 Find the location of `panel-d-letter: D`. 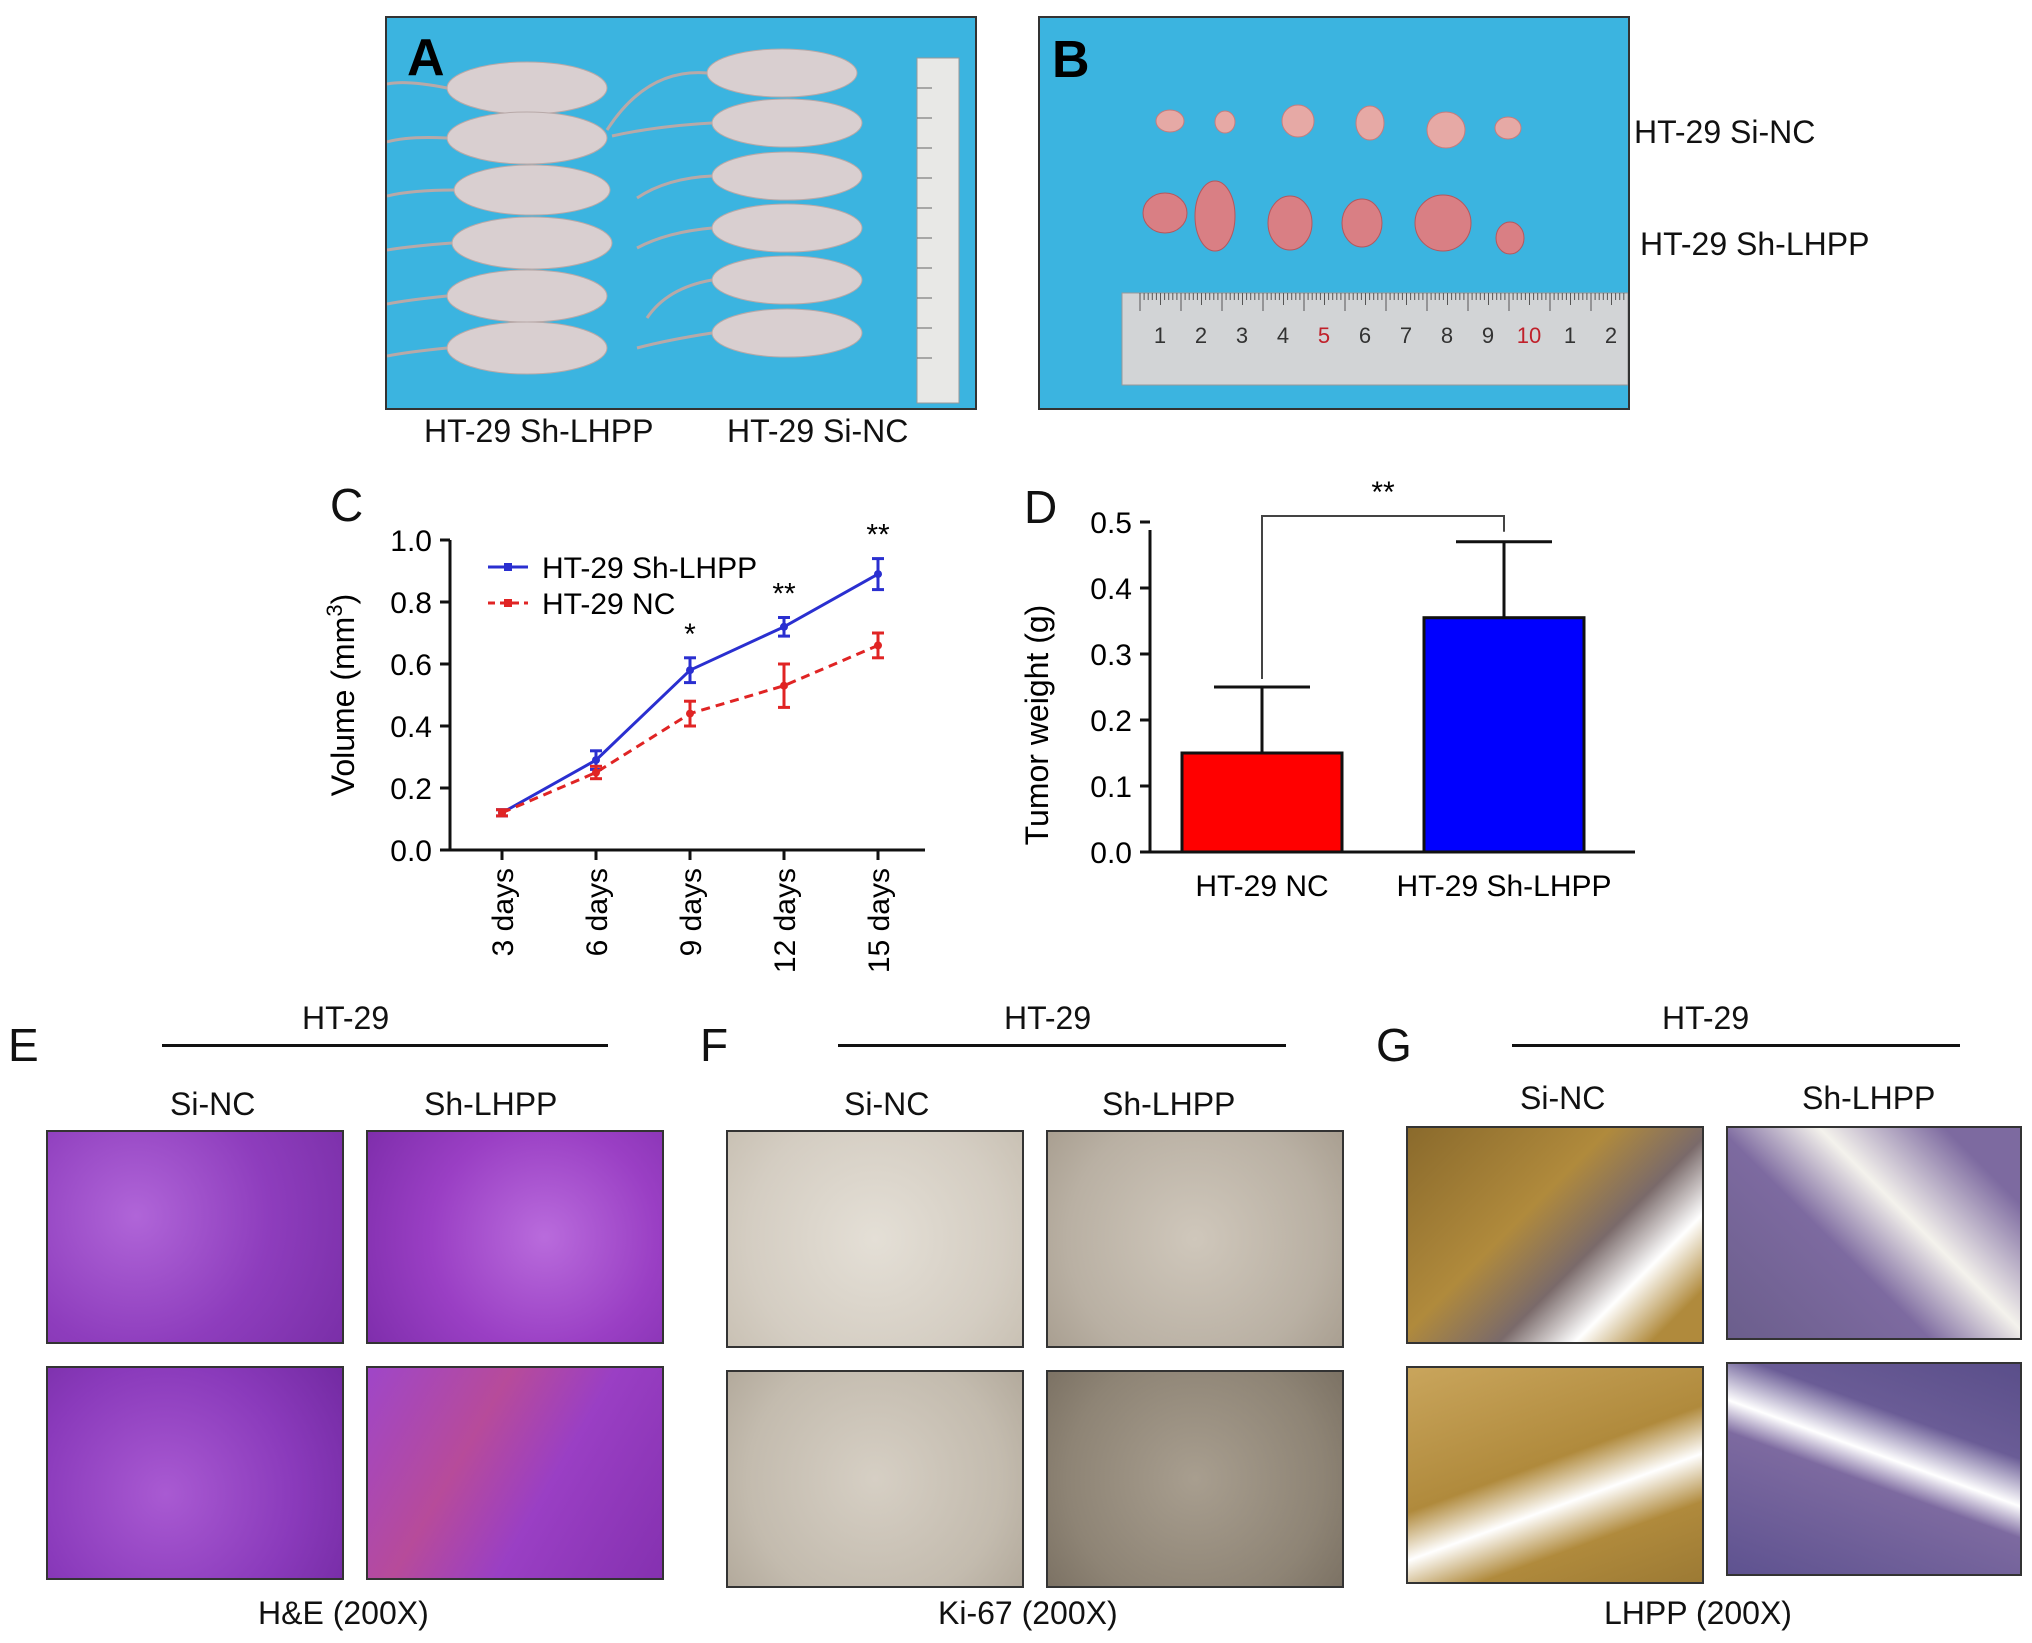

panel-d-letter: D is located at coordinates (1041, 507).